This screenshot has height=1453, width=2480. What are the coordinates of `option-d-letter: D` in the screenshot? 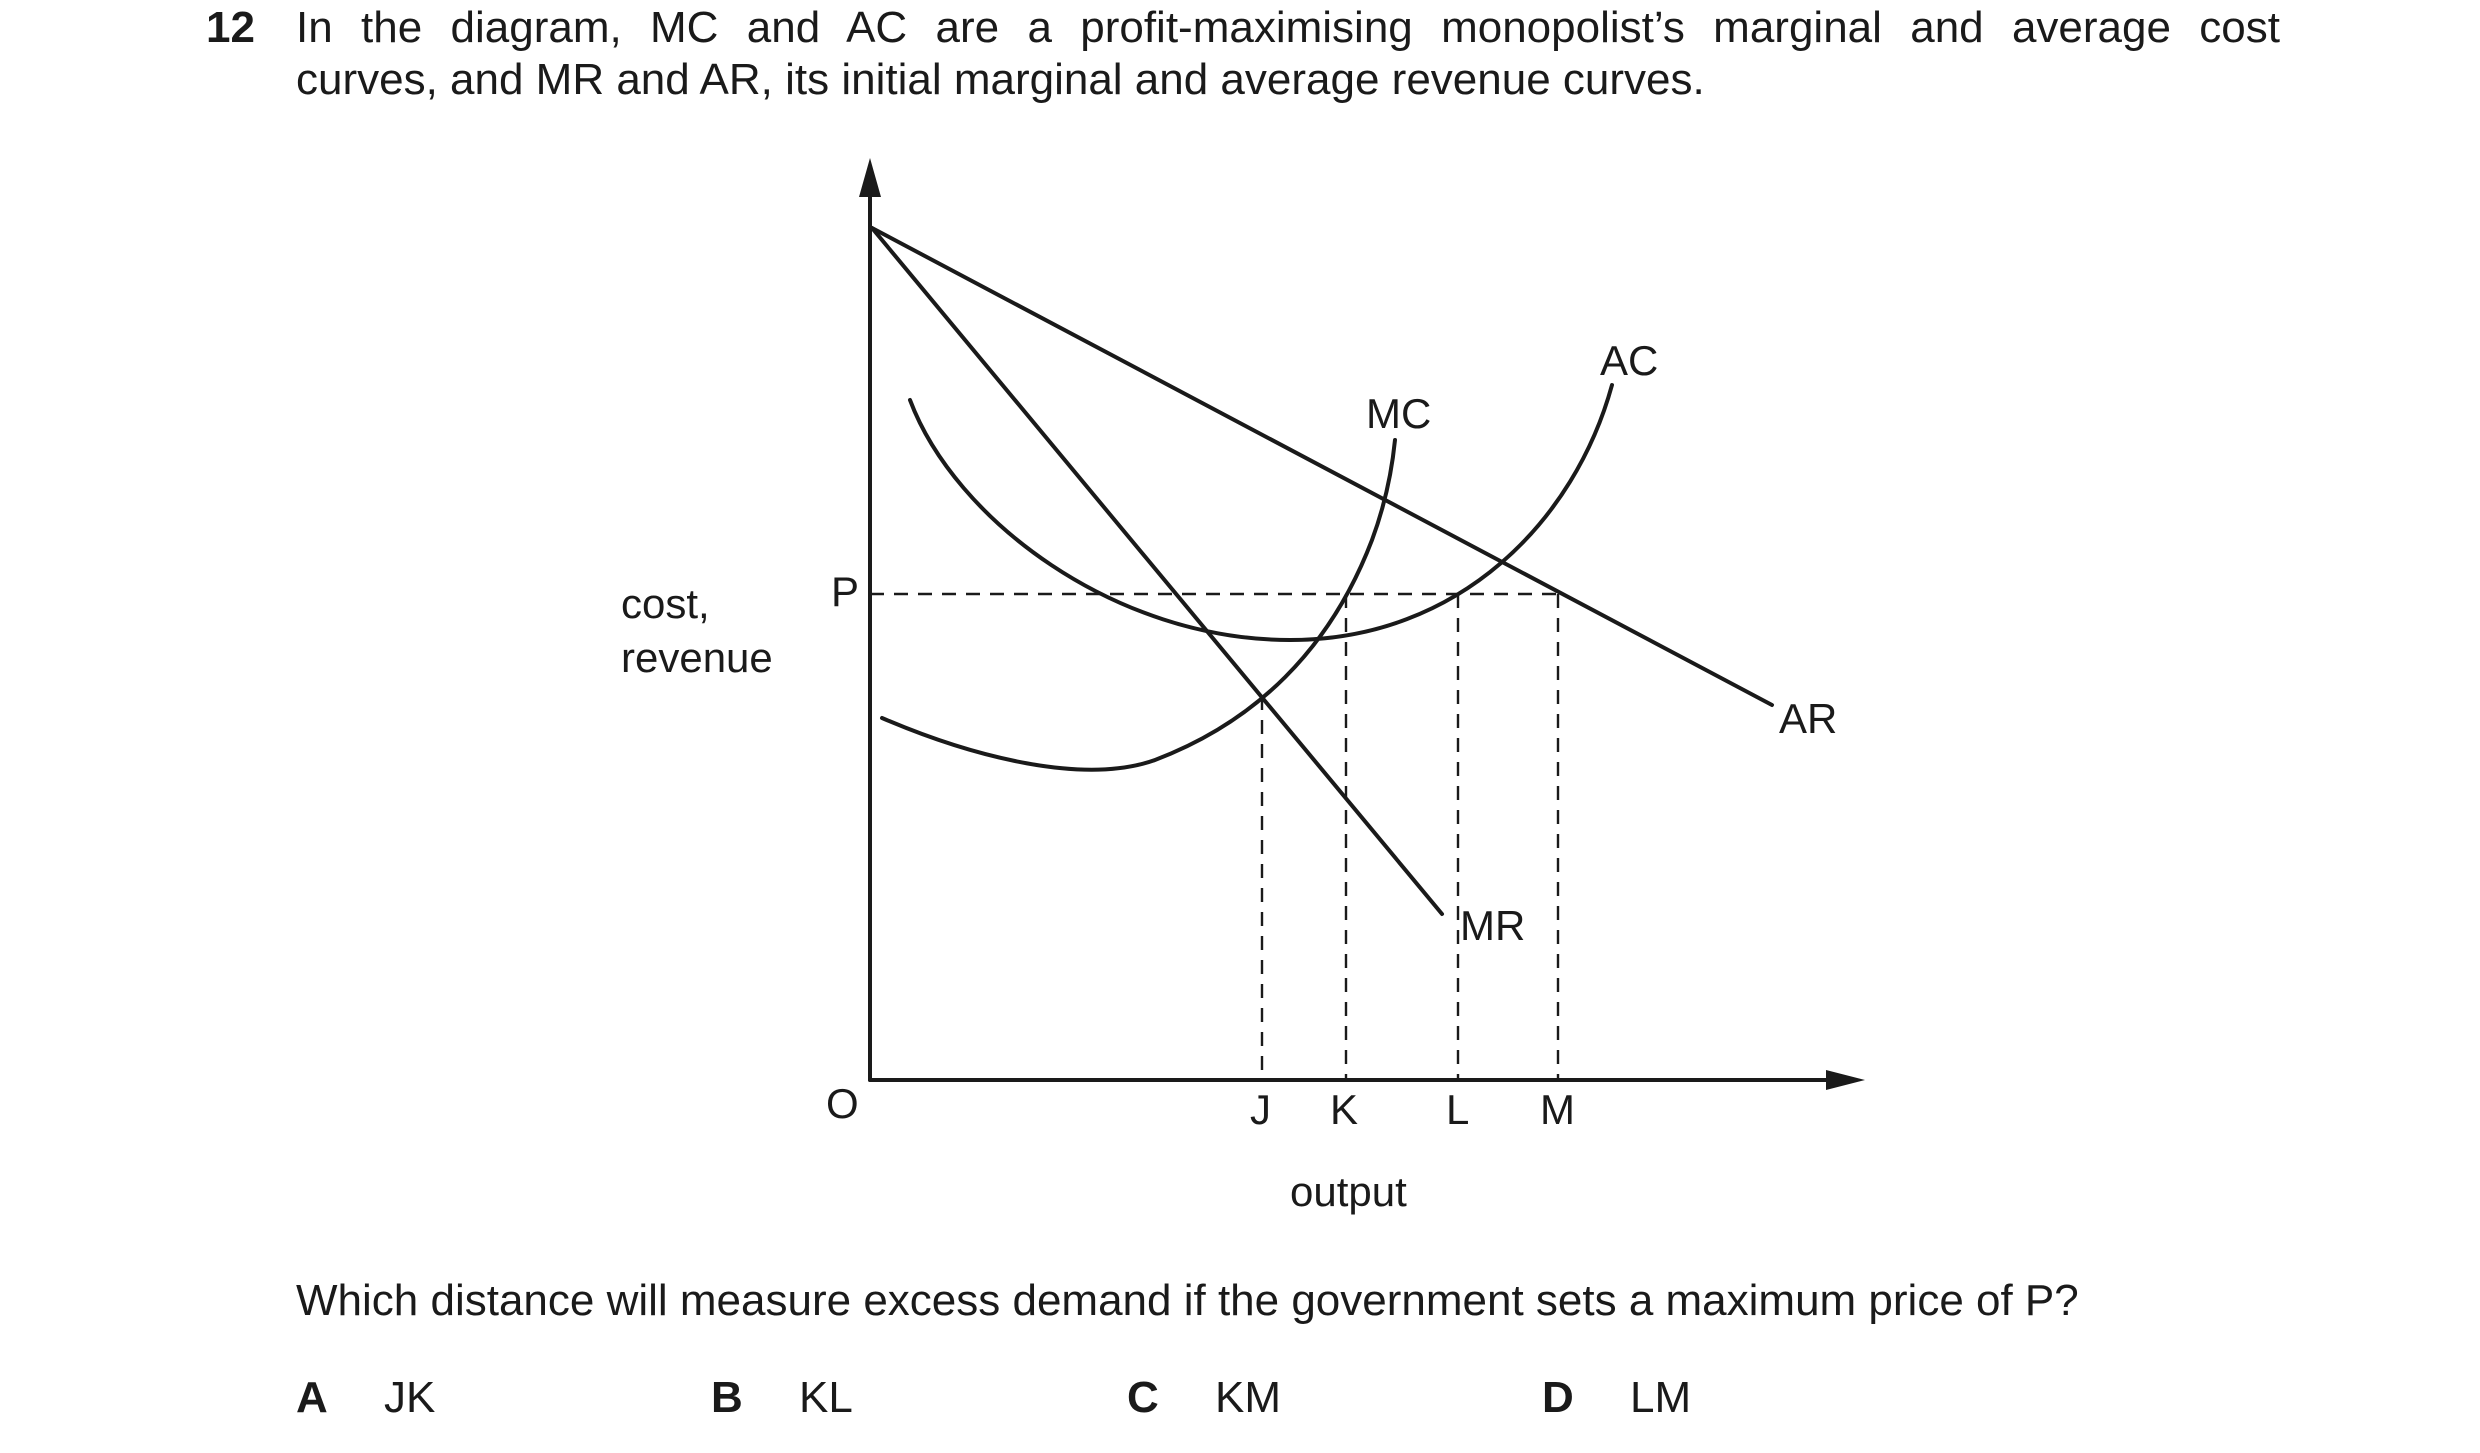 It's located at (1558, 1397).